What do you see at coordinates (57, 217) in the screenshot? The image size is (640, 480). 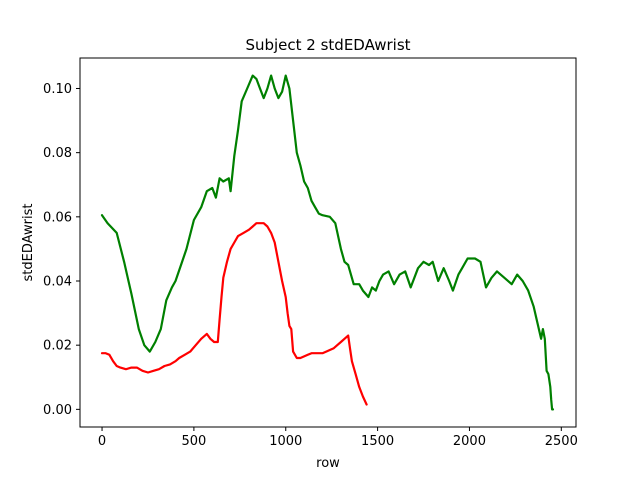 I see `y-tick-label: 0.06` at bounding box center [57, 217].